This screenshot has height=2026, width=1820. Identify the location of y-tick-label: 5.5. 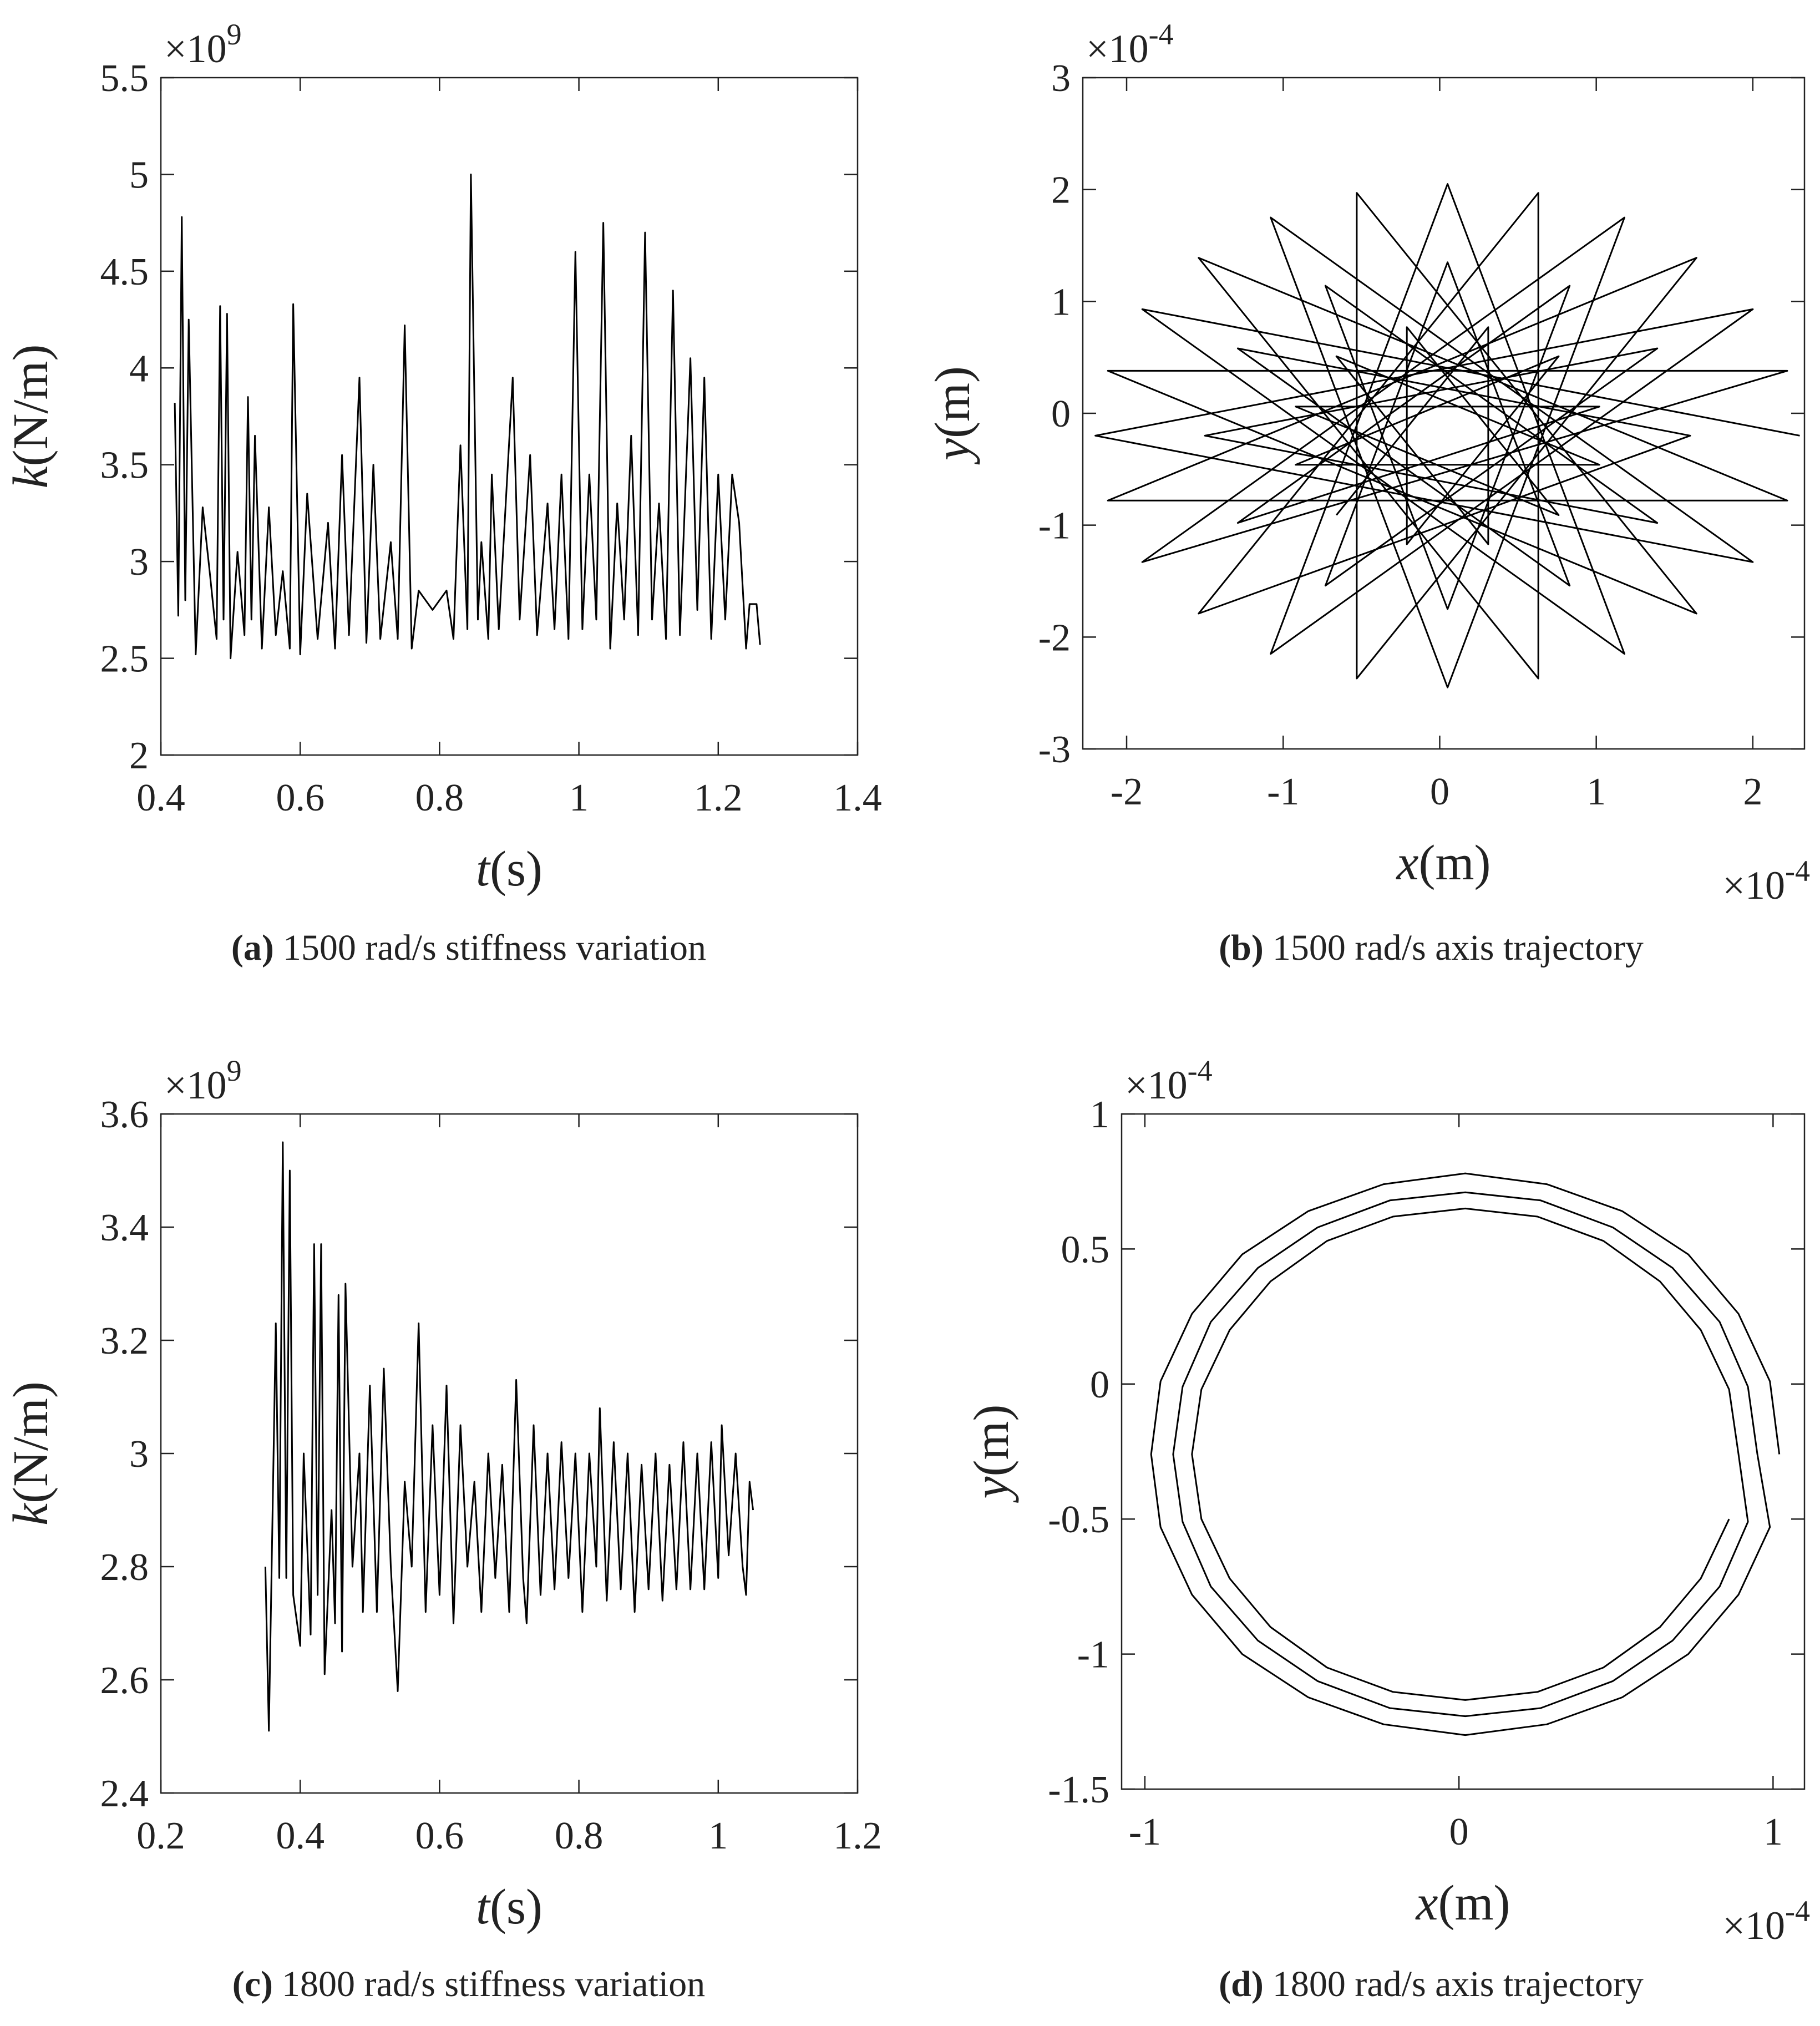
(124, 79).